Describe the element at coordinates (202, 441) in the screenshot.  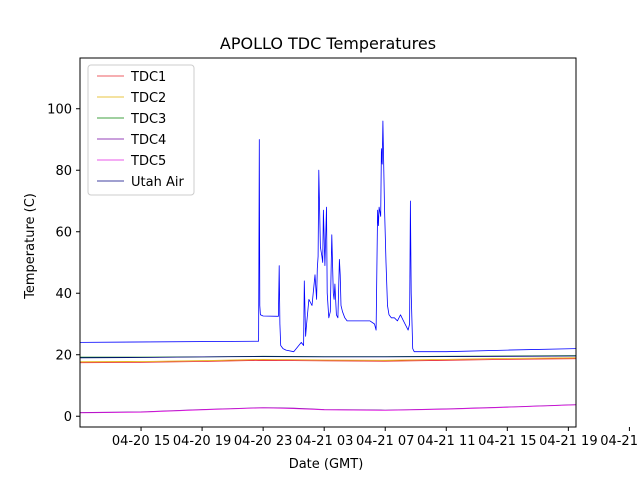
I see `x-tick-label-1: 04-20 19` at that location.